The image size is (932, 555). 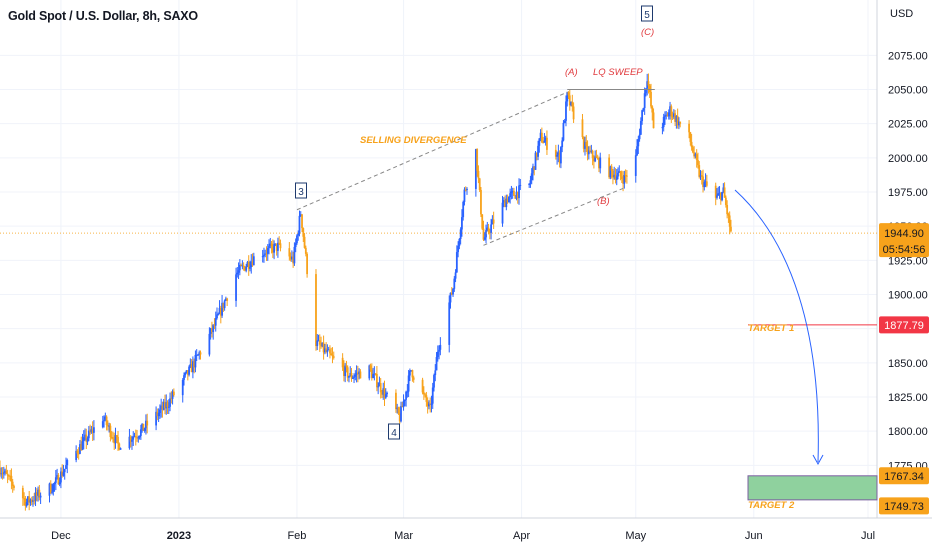 I want to click on projection-arrow-head, so click(x=818, y=460).